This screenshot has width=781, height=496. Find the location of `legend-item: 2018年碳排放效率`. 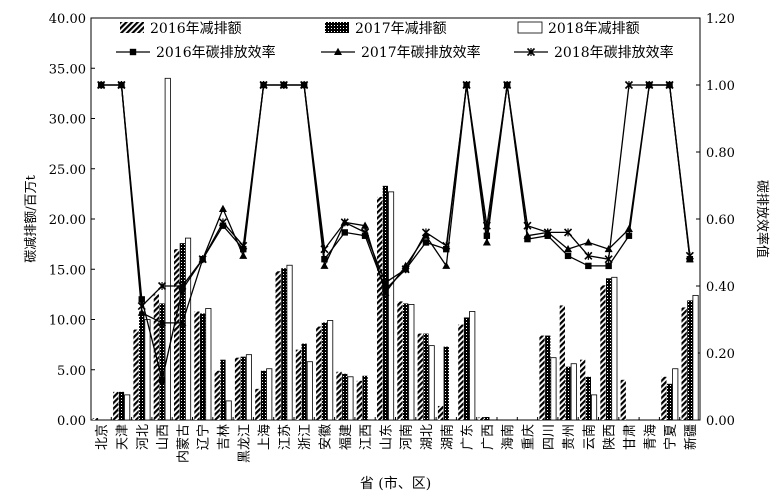

legend-item: 2018年碳排放效率 is located at coordinates (594, 52).